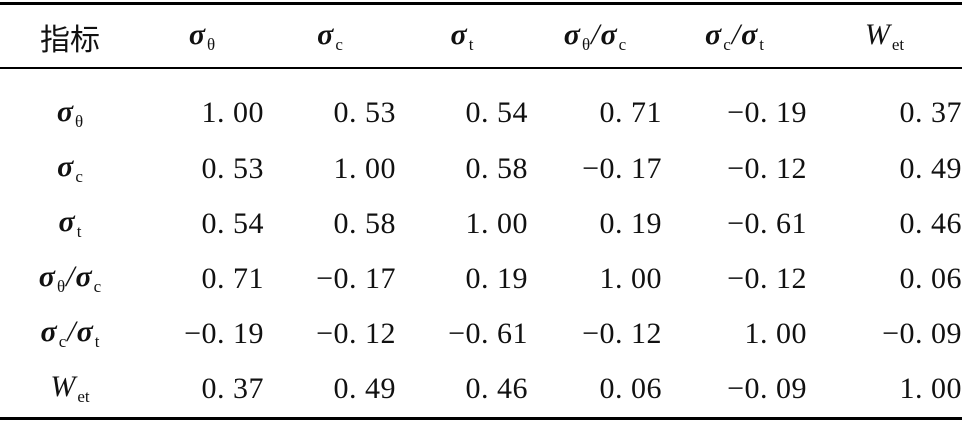 Image resolution: width=962 pixels, height=423 pixels. I want to click on header-indicator: 指标, so click(70, 36).